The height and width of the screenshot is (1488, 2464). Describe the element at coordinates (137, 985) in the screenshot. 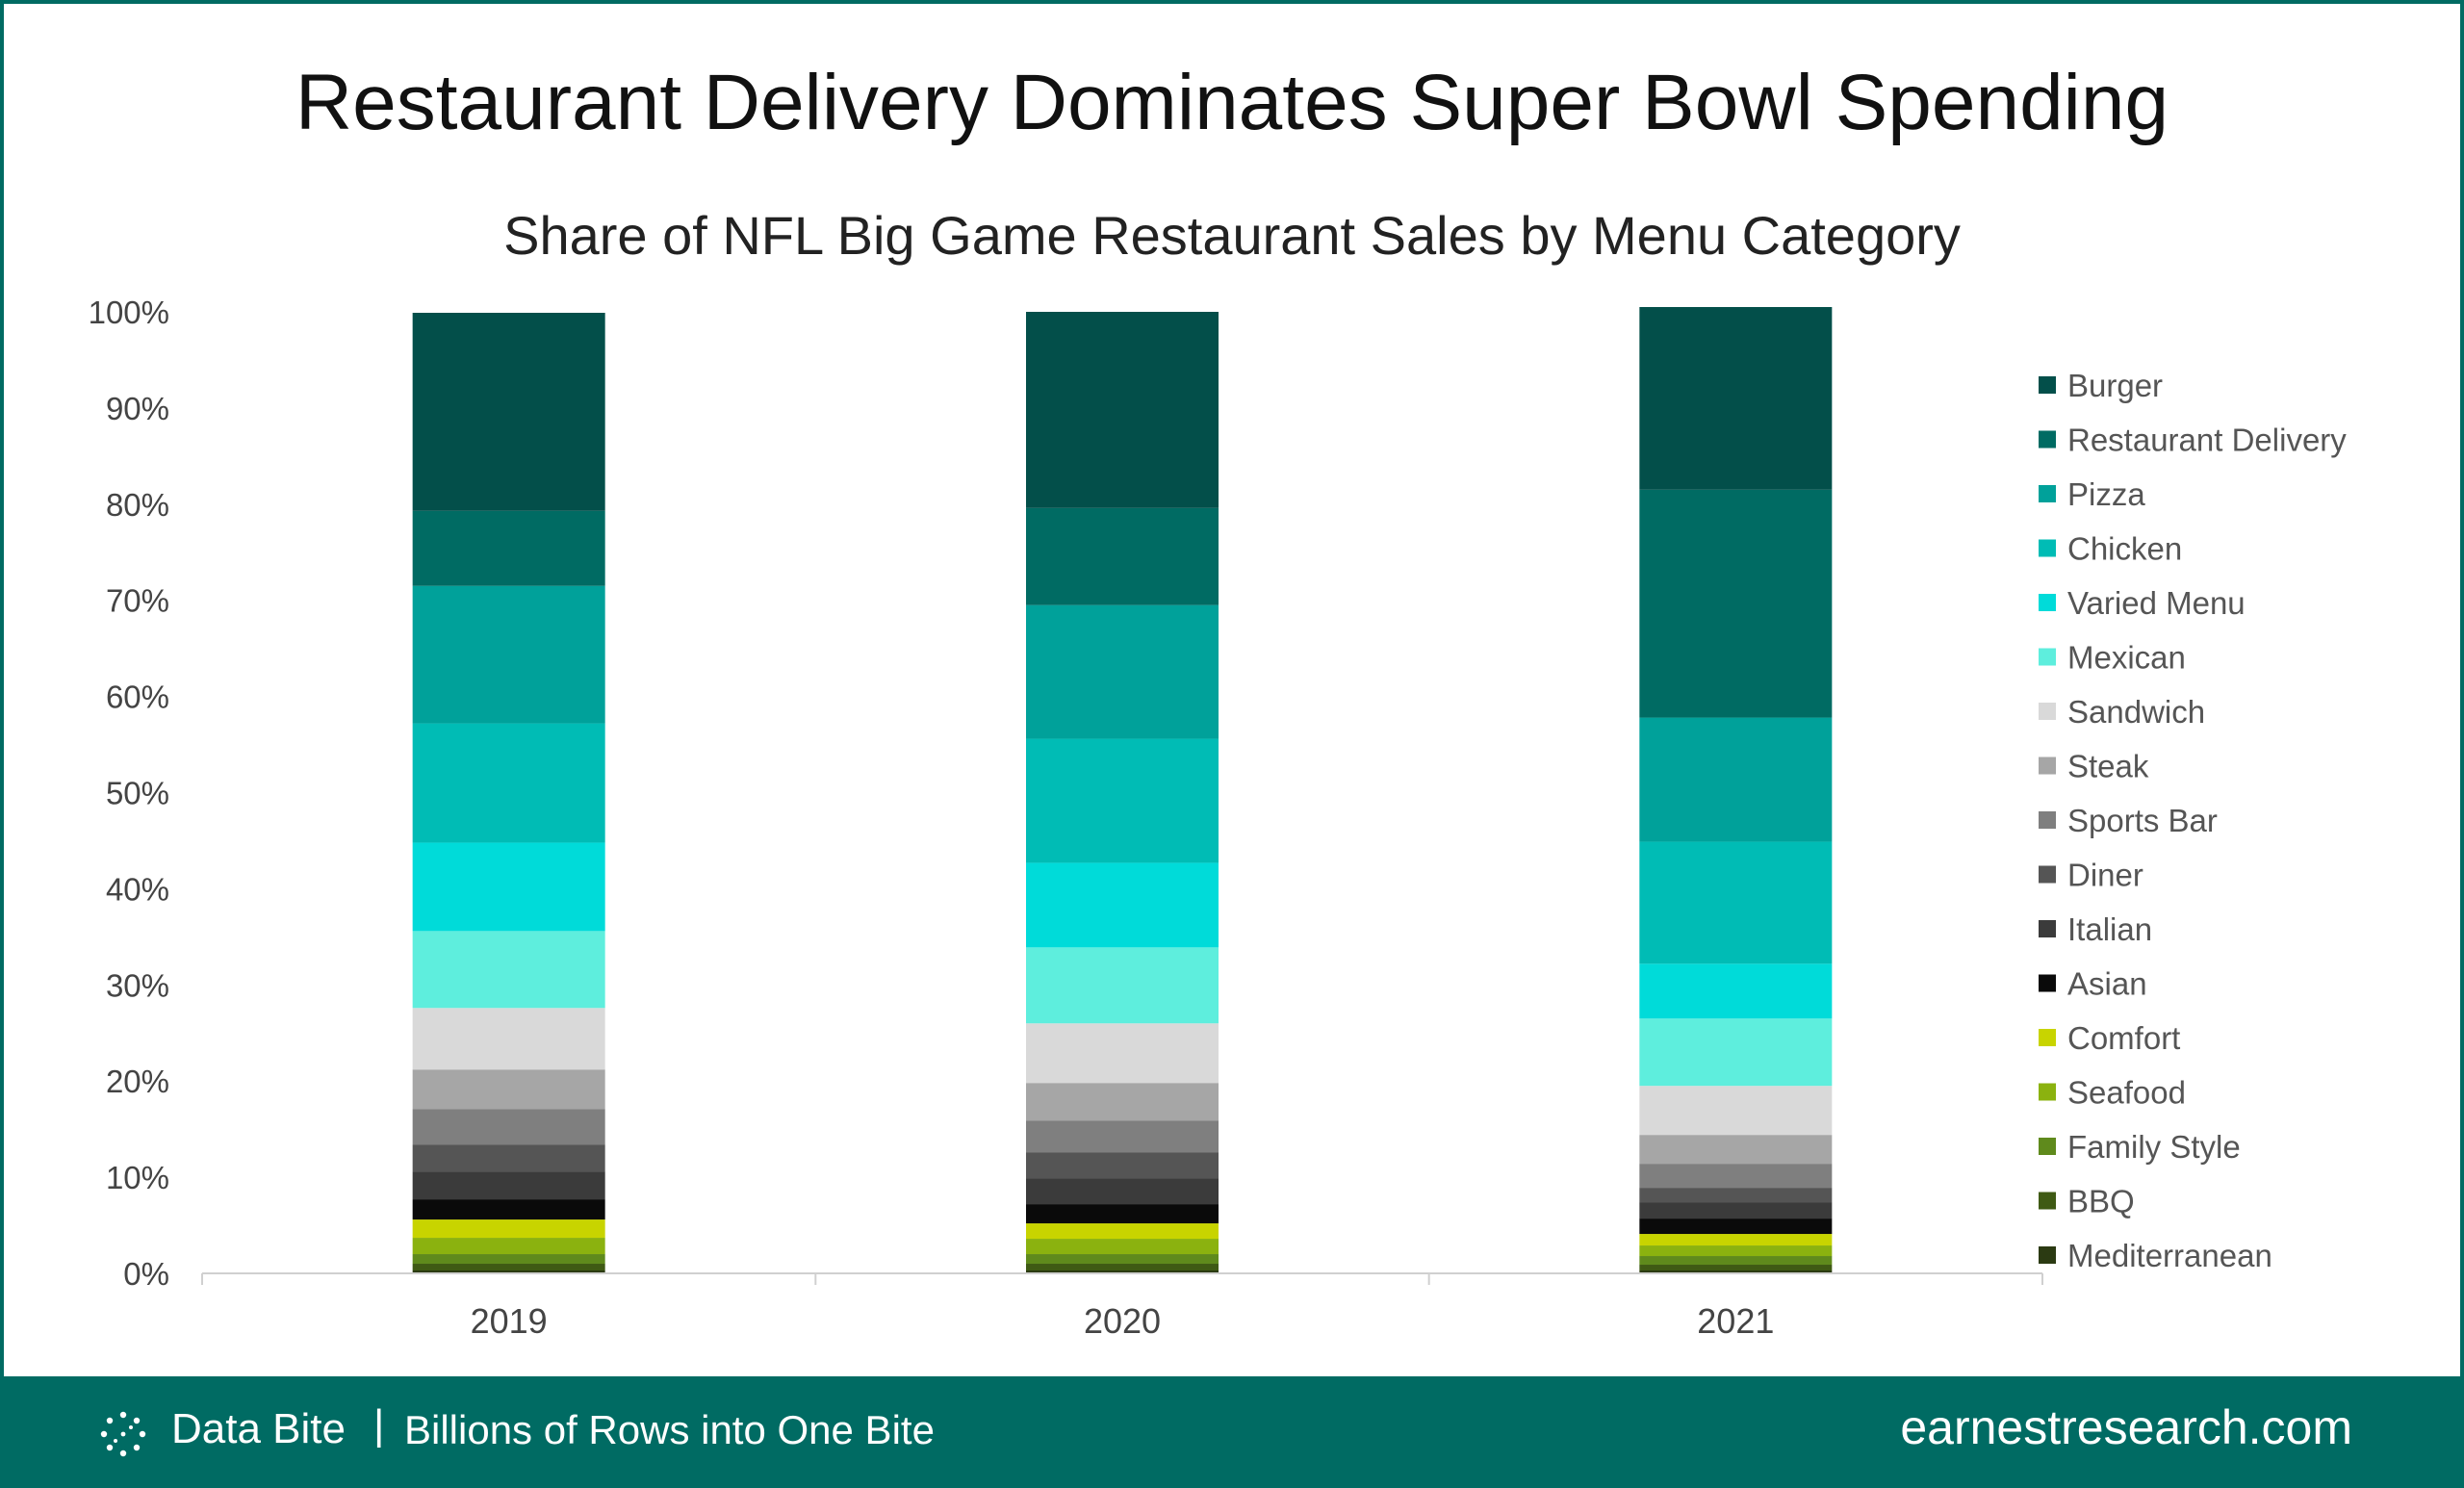

I see `y-tick-label: 30%` at that location.